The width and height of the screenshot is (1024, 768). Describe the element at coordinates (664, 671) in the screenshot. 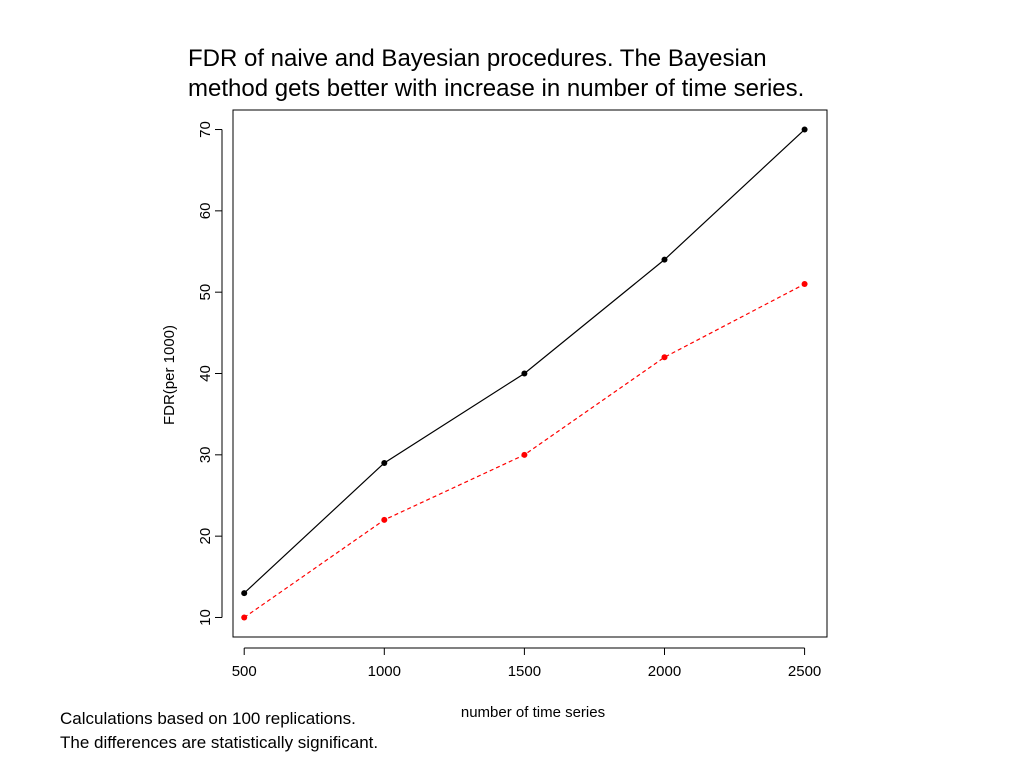

I see `x-tick-label: 2000` at that location.